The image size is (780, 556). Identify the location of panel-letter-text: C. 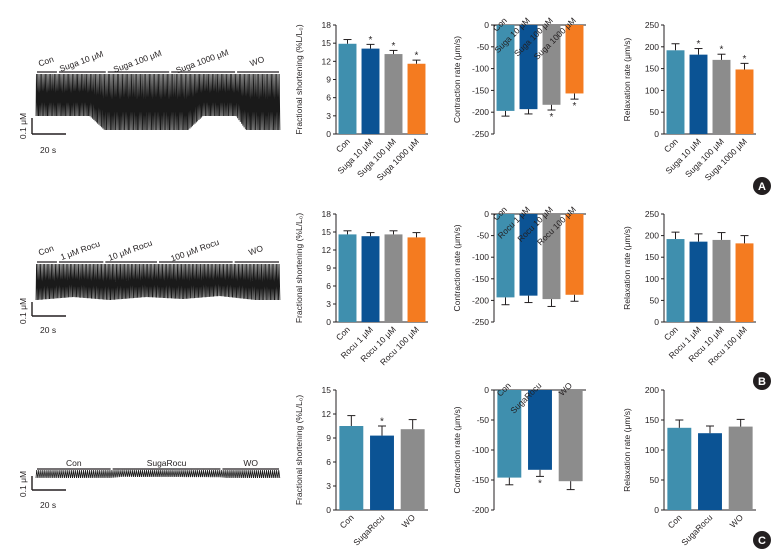
(762, 541).